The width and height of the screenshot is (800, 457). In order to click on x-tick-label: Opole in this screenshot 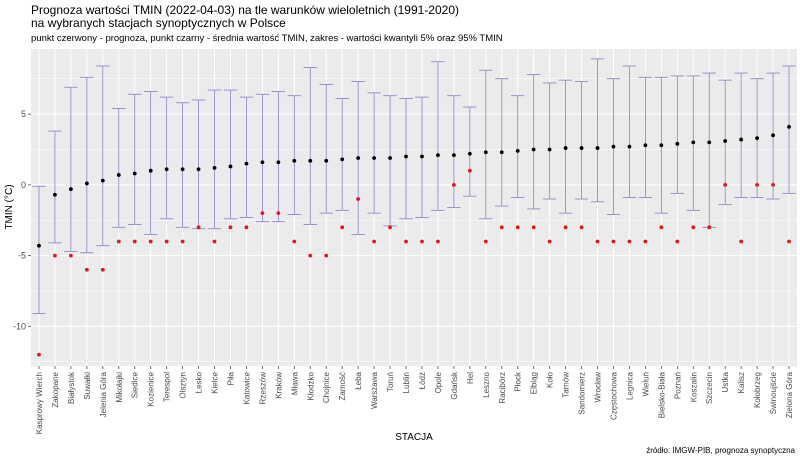, I will do `click(438, 382)`.